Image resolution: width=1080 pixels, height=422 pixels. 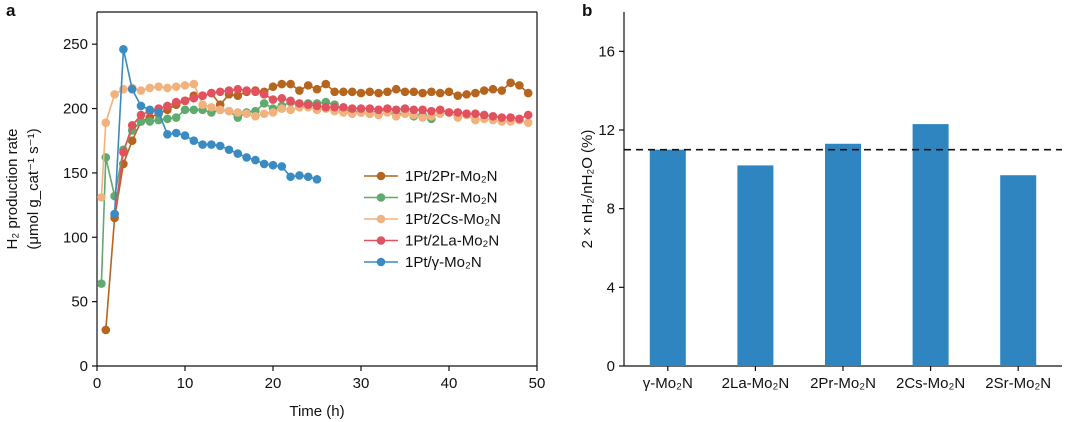 I want to click on a-x-tick-label: 20, so click(x=273, y=383).